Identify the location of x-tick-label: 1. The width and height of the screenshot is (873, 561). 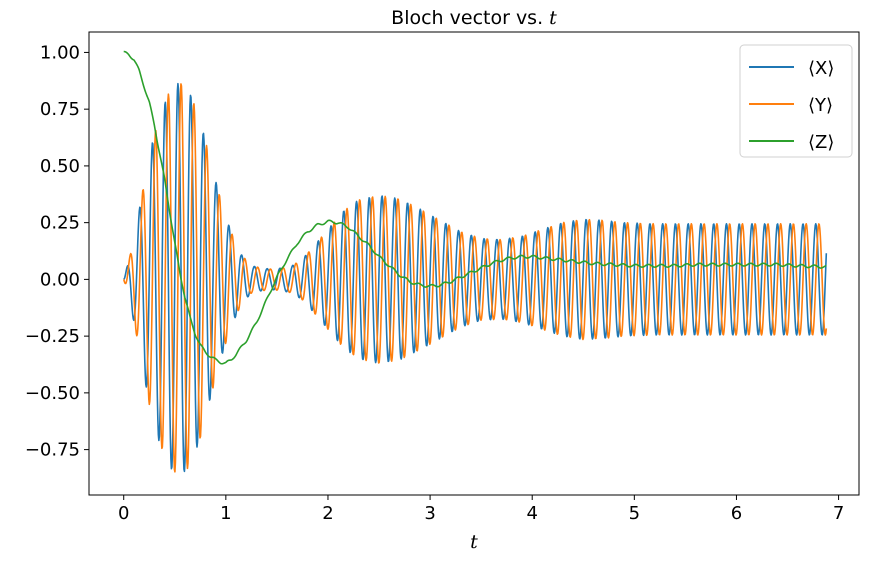
(225, 513).